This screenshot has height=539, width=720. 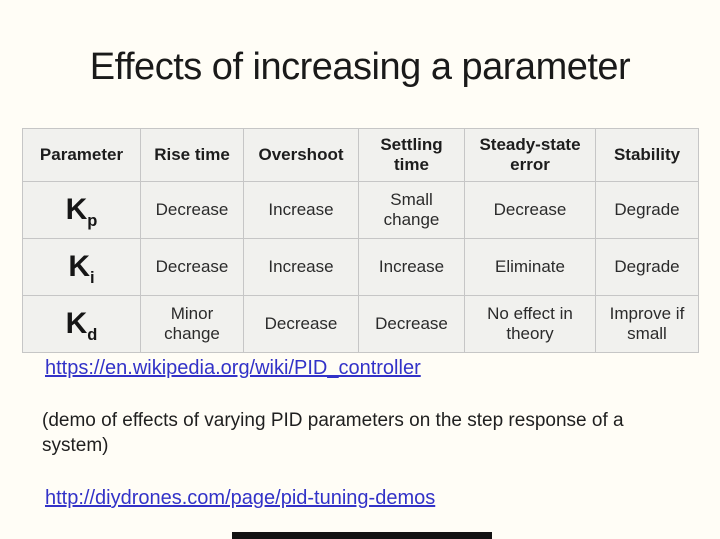 What do you see at coordinates (411, 324) in the screenshot?
I see `cell-kd-settling-time: Decrease` at bounding box center [411, 324].